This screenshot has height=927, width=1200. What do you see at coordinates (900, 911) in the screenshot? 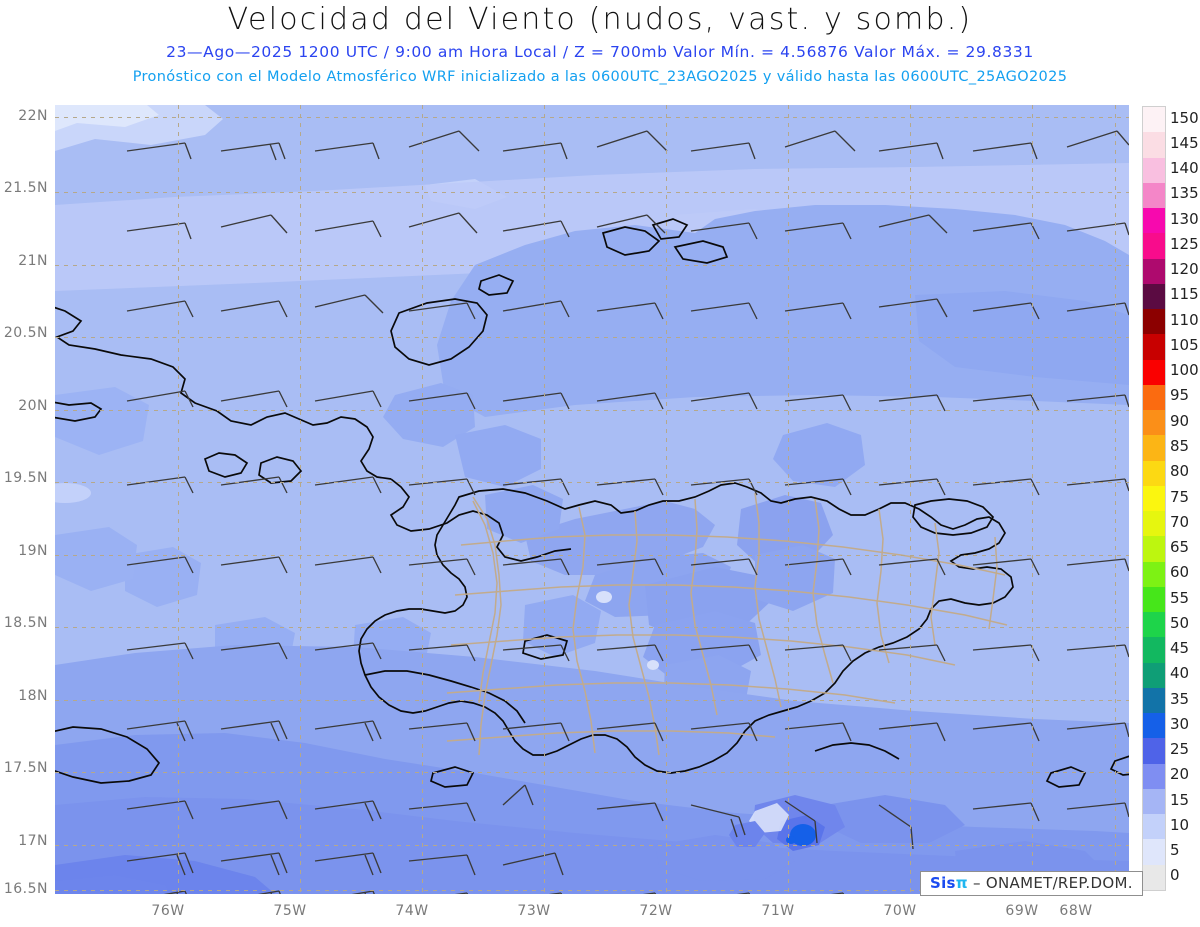
I see `x-axis-label-6: 70W` at bounding box center [900, 911].